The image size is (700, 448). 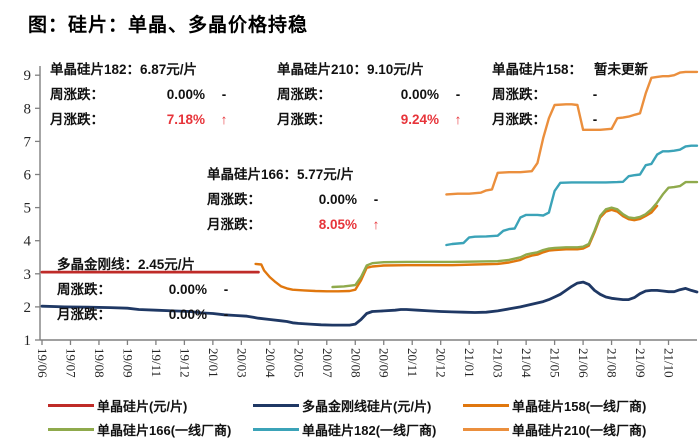 What do you see at coordinates (337, 224) in the screenshot?
I see `month-change-value: 8.05%` at bounding box center [337, 224].